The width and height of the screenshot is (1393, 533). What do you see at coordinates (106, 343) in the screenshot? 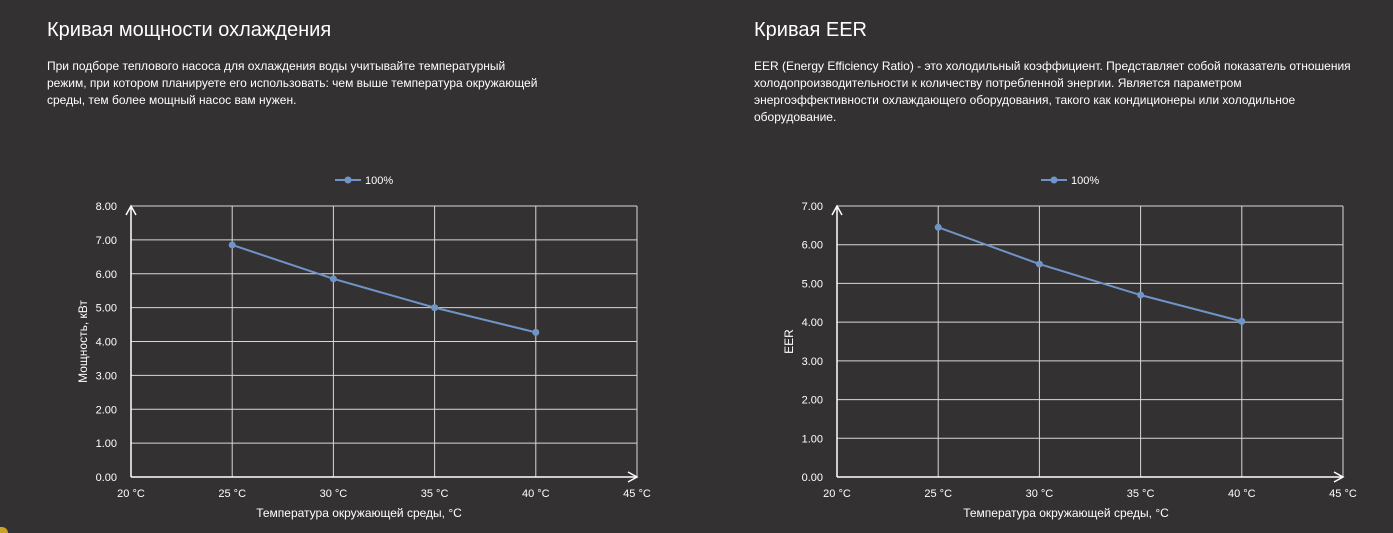
I see `y-tick-label: 4.00` at bounding box center [106, 343].